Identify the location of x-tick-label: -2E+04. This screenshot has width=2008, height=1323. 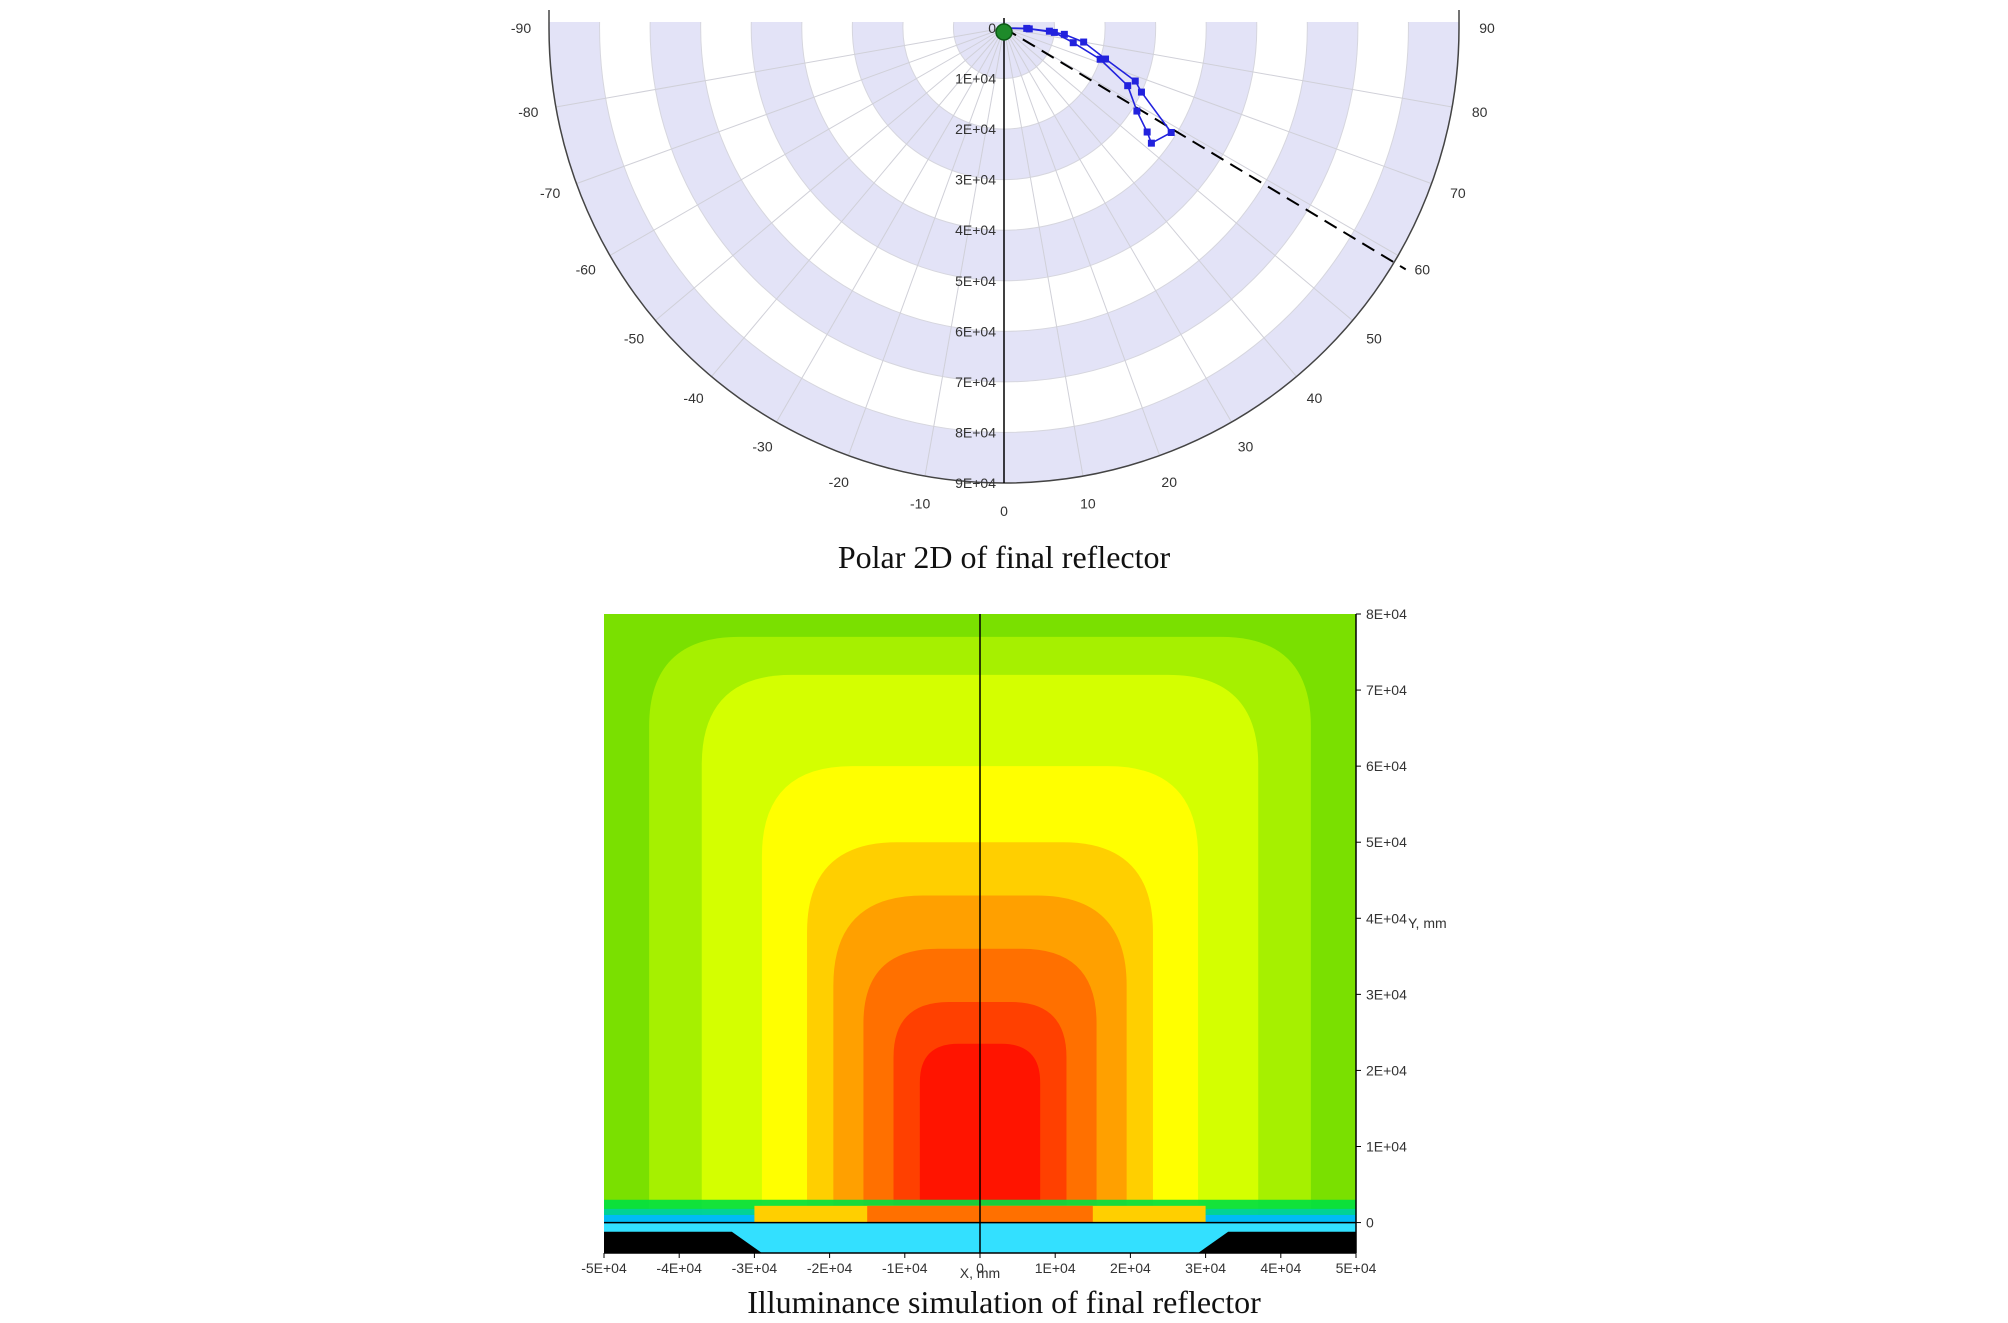
(830, 1268).